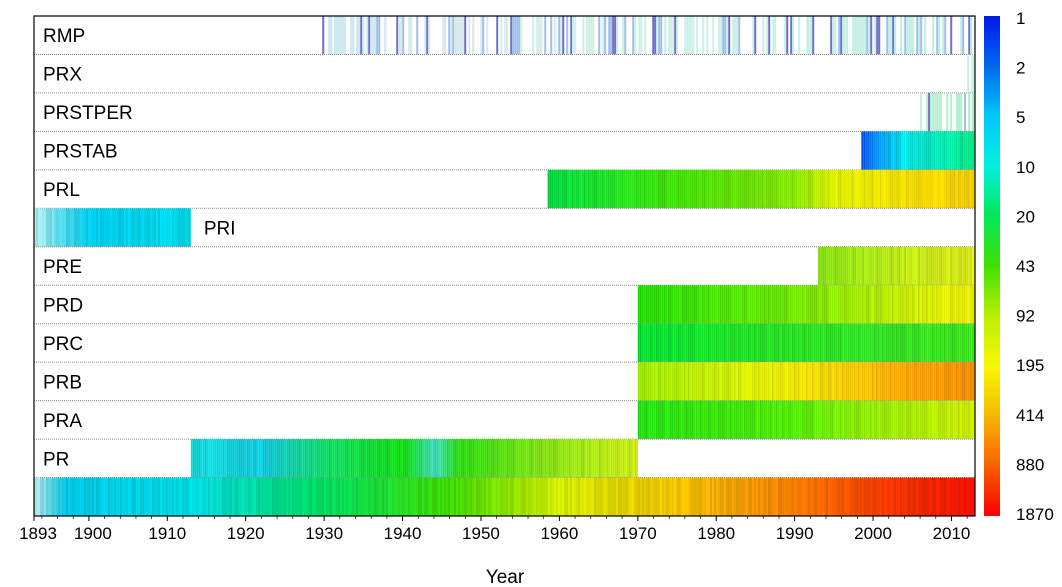 Image resolution: width=1062 pixels, height=587 pixels. I want to click on x-tick-label: 1930, so click(324, 533).